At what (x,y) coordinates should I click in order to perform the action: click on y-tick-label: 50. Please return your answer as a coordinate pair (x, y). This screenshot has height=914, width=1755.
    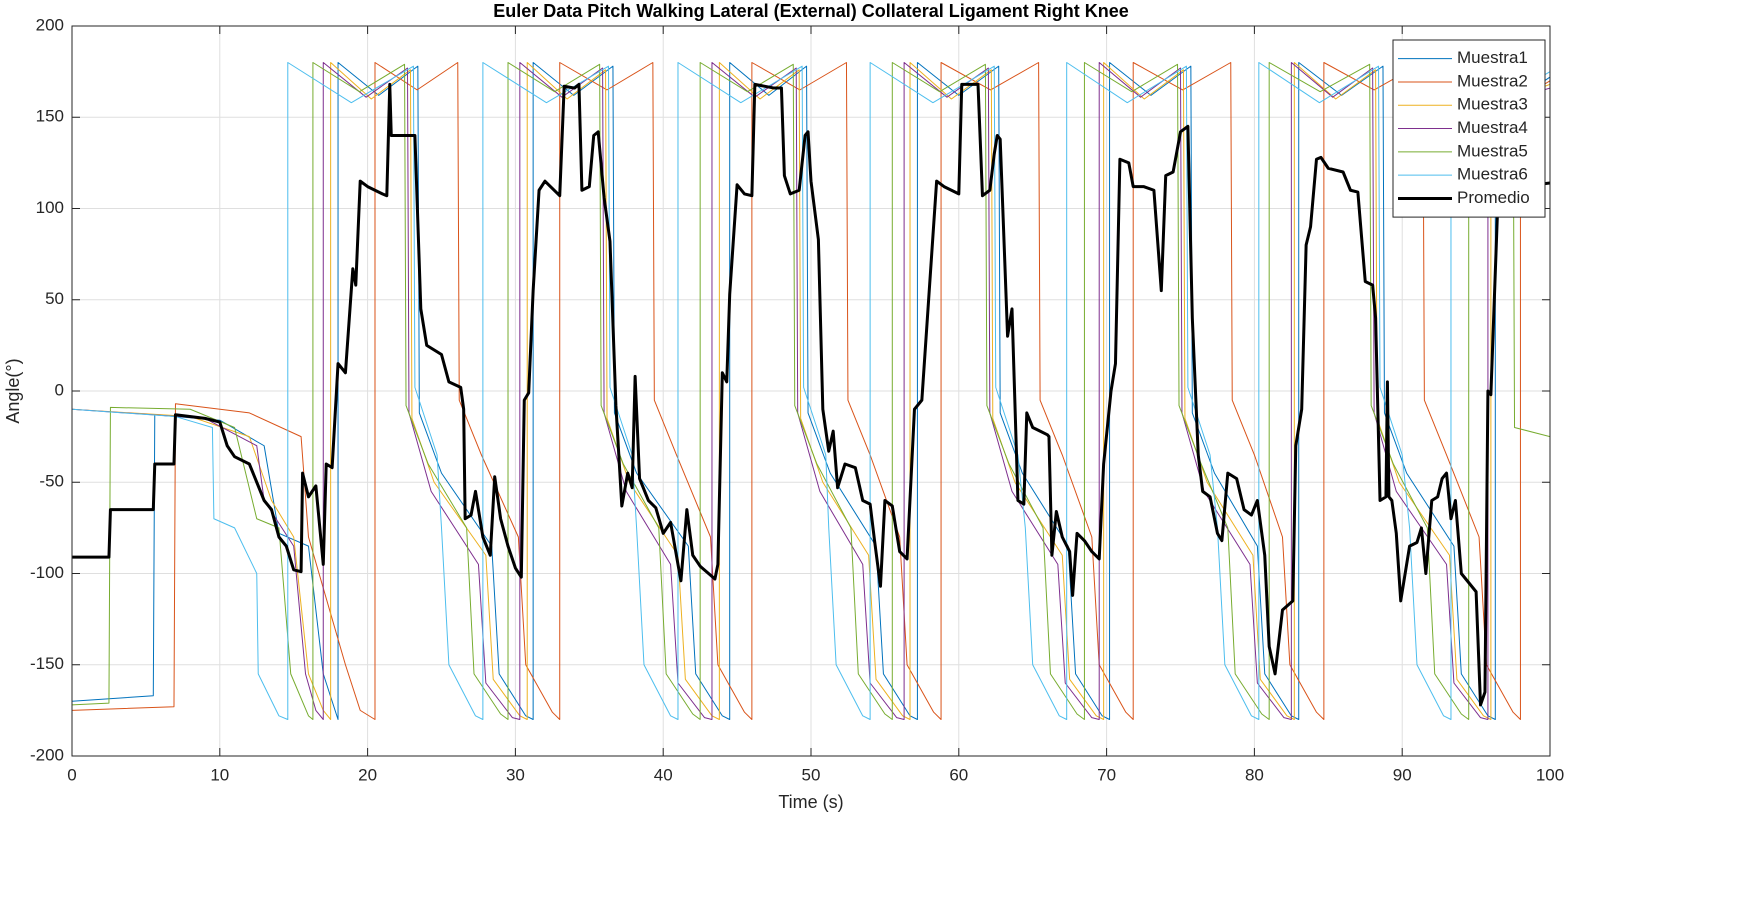
    Looking at the image, I should click on (54, 298).